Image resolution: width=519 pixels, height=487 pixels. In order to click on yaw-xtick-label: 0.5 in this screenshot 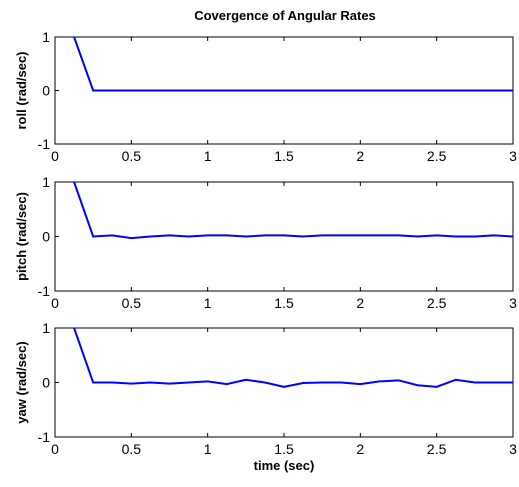, I will do `click(132, 449)`.